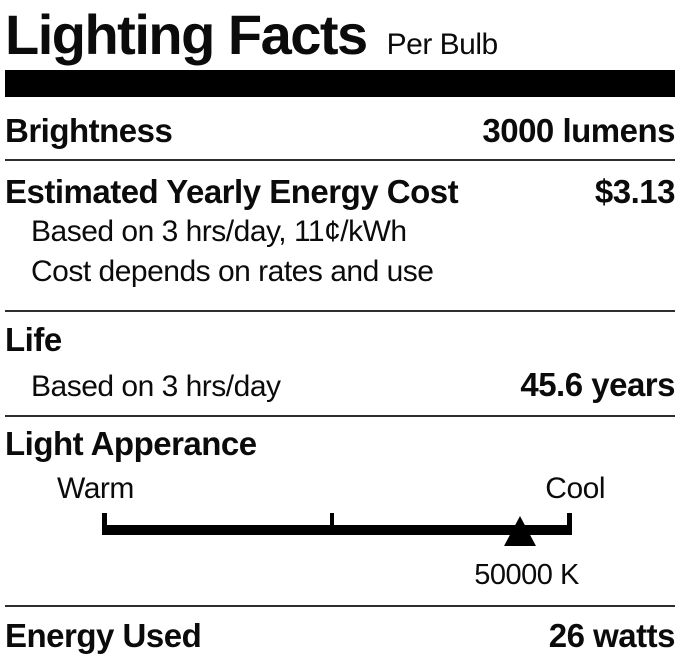  I want to click on page-title: Lighting Facts, so click(186, 34).